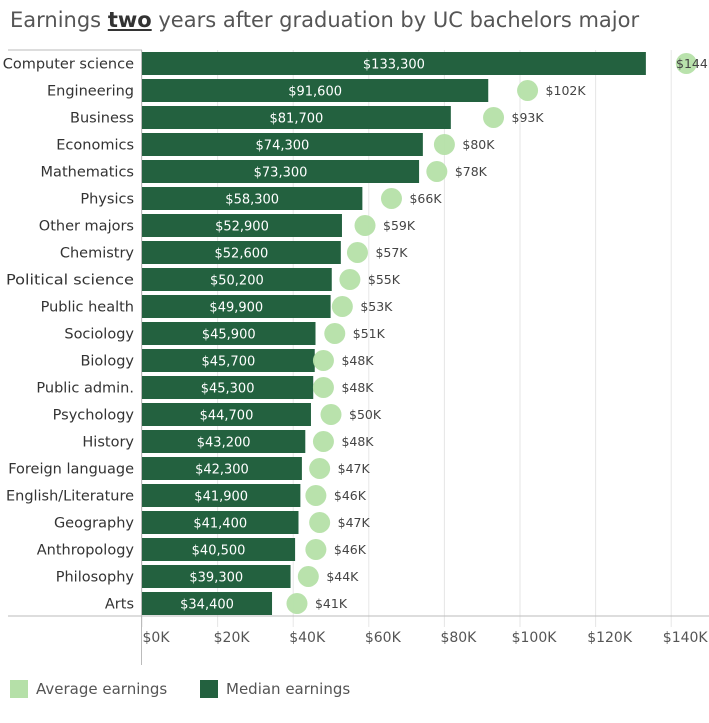  I want to click on legend-item-average: Average earnings, so click(88, 689).